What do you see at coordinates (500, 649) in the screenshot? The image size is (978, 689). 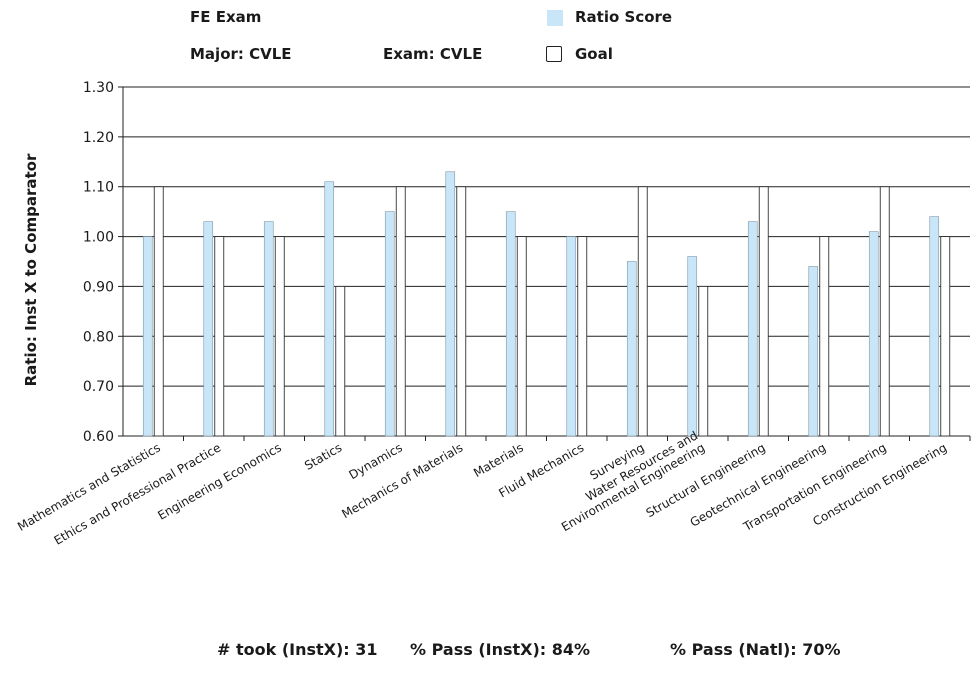 I see `footer-pass-instx: % Pass (InstX): 84%` at bounding box center [500, 649].